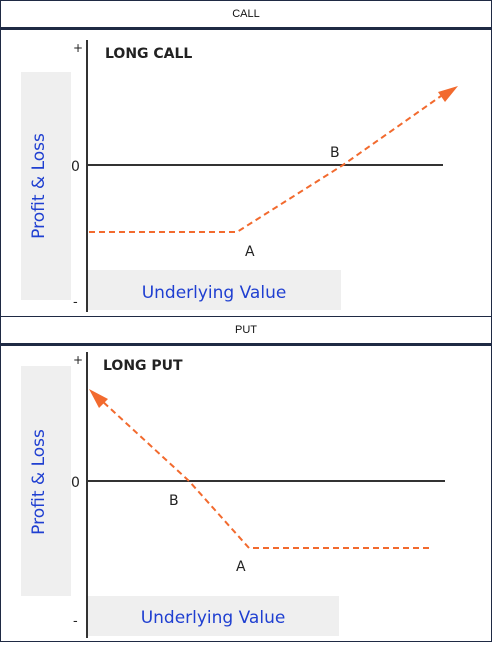 The height and width of the screenshot is (646, 492). I want to click on chart-title: LONG CALL, so click(148, 54).